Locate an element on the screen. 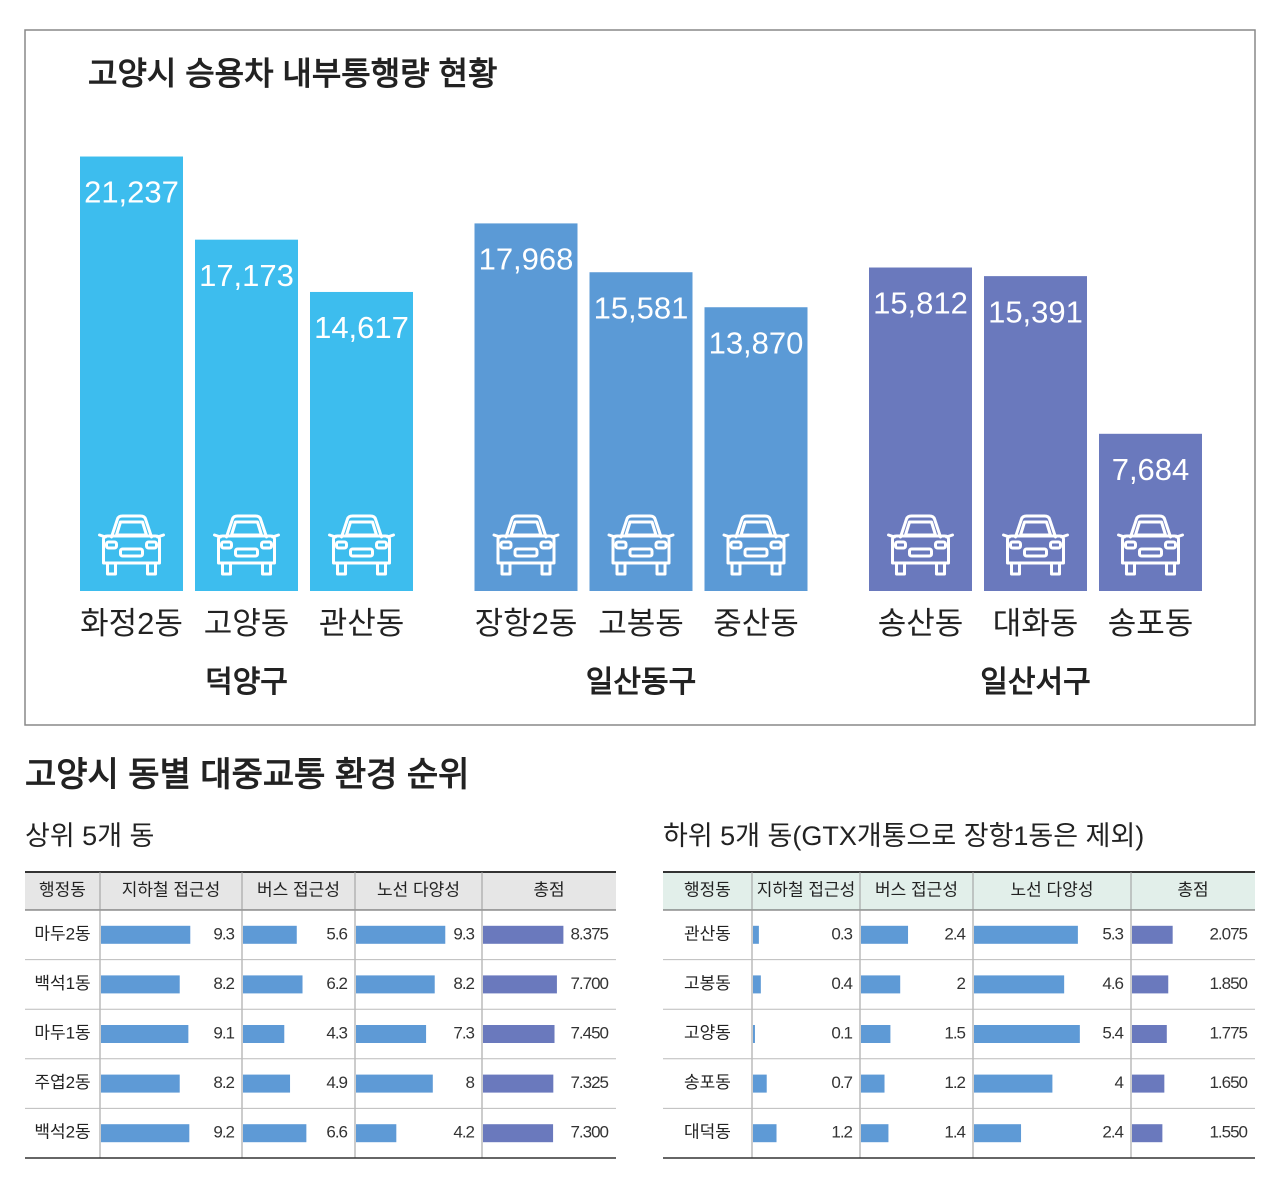 Image resolution: width=1280 pixels, height=1192 pixels. cell-value: 0.1 is located at coordinates (841, 1032).